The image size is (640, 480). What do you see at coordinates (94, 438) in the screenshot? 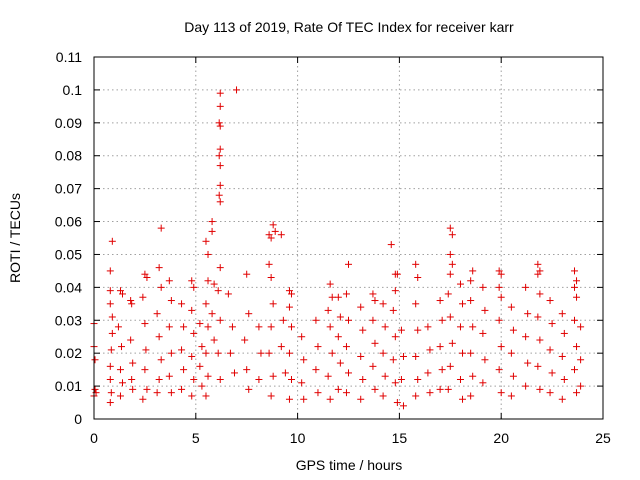
I see `x-tick-label: 0` at bounding box center [94, 438].